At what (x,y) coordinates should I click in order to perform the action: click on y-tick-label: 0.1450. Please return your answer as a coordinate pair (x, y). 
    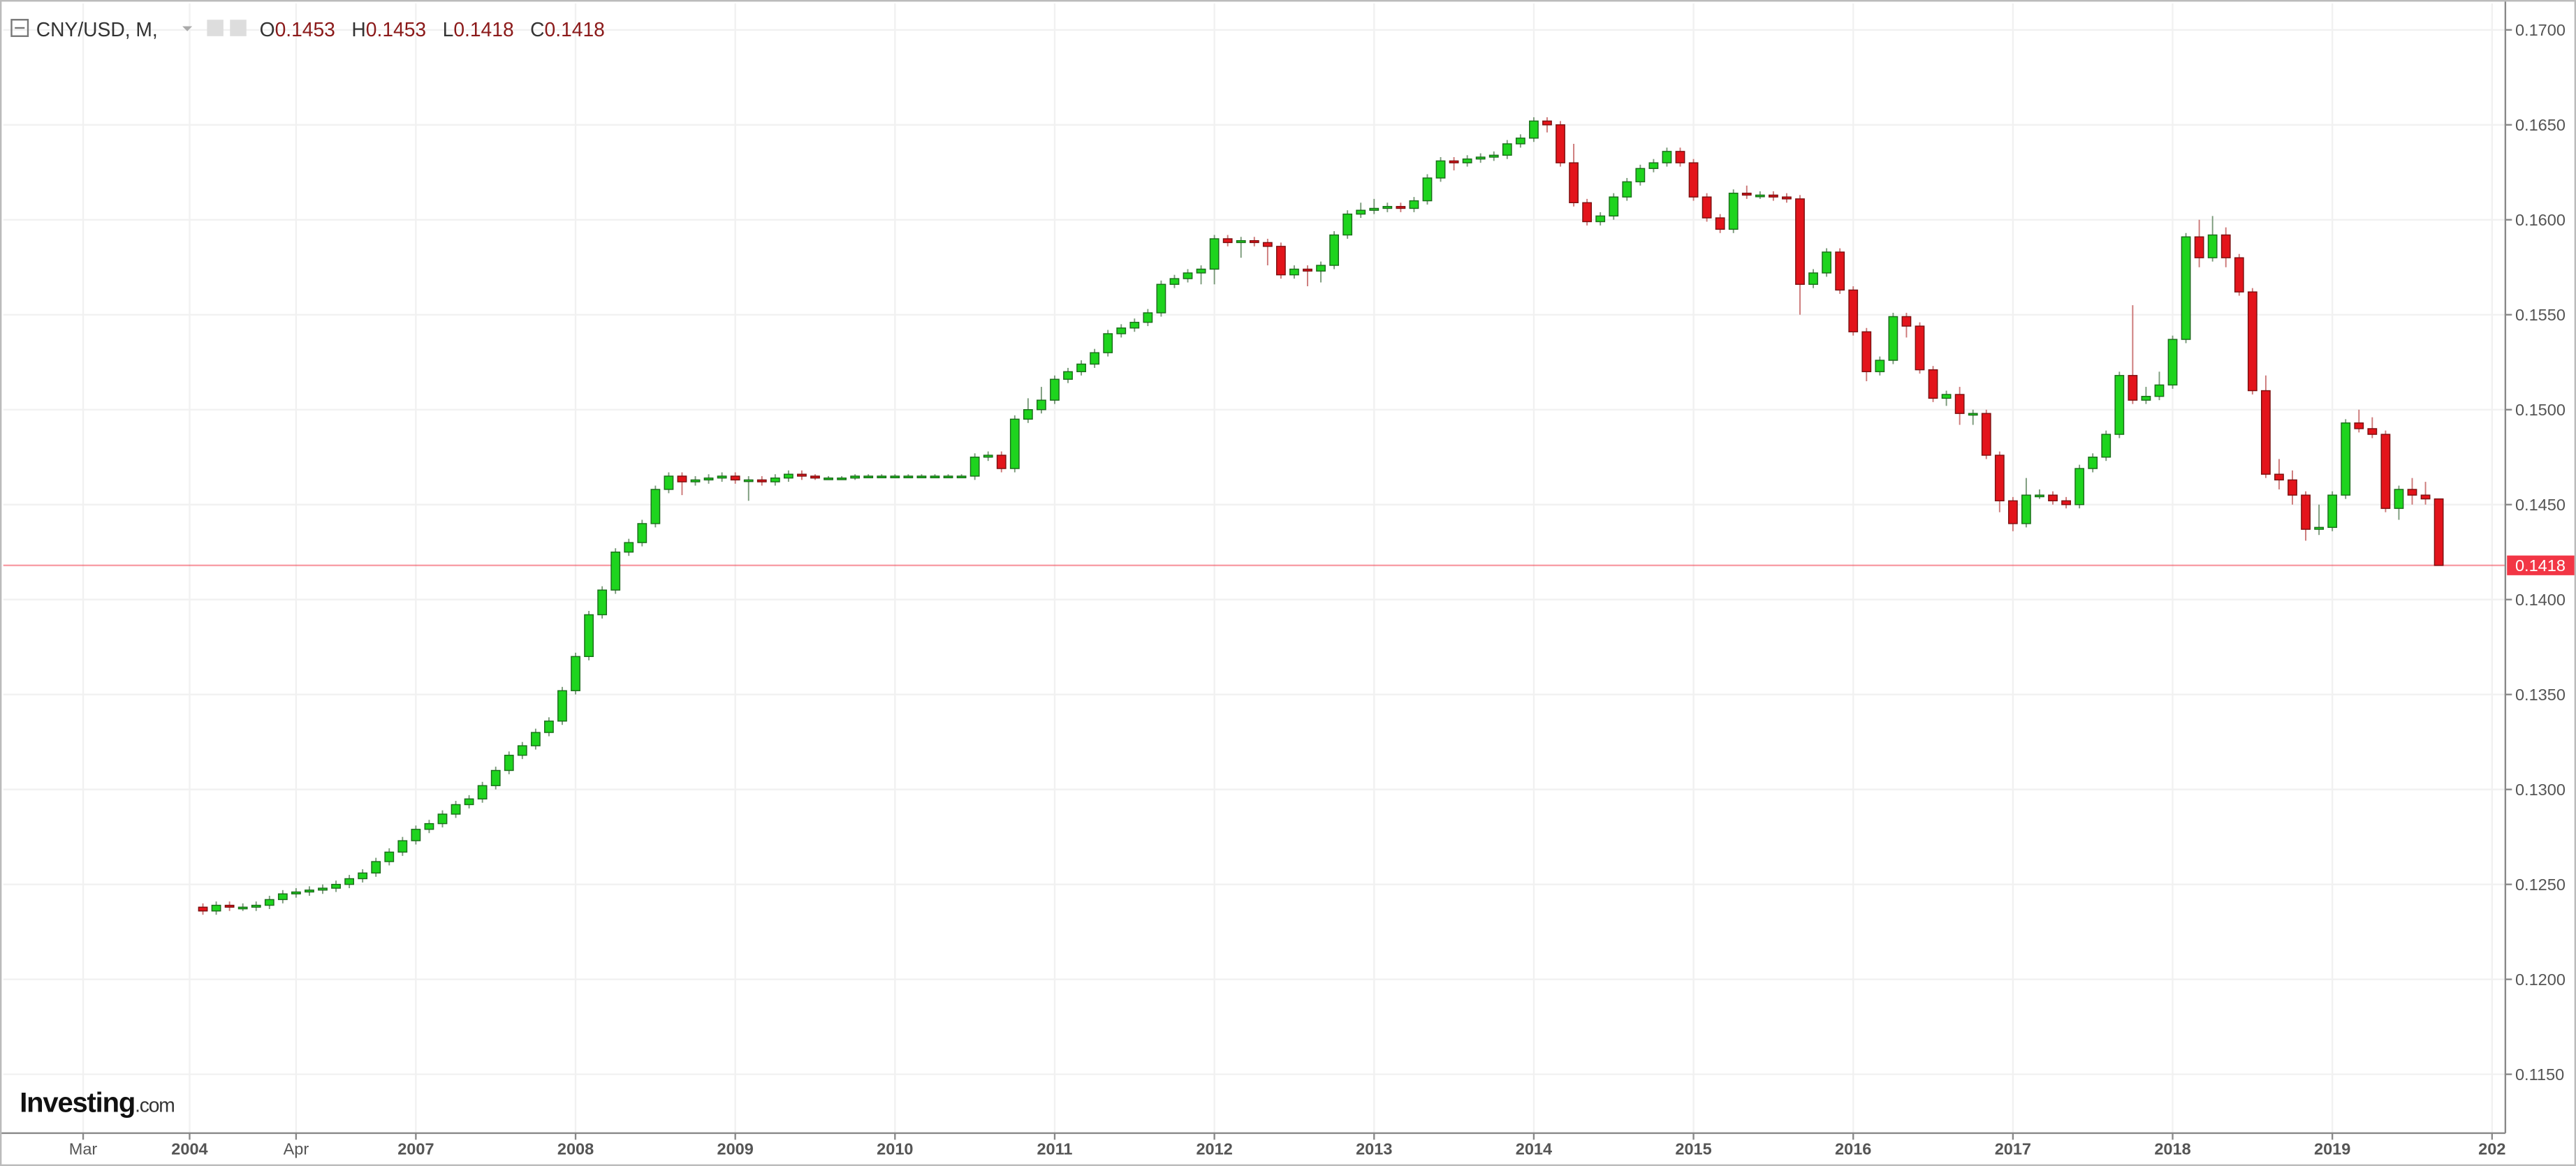
    Looking at the image, I should click on (2540, 505).